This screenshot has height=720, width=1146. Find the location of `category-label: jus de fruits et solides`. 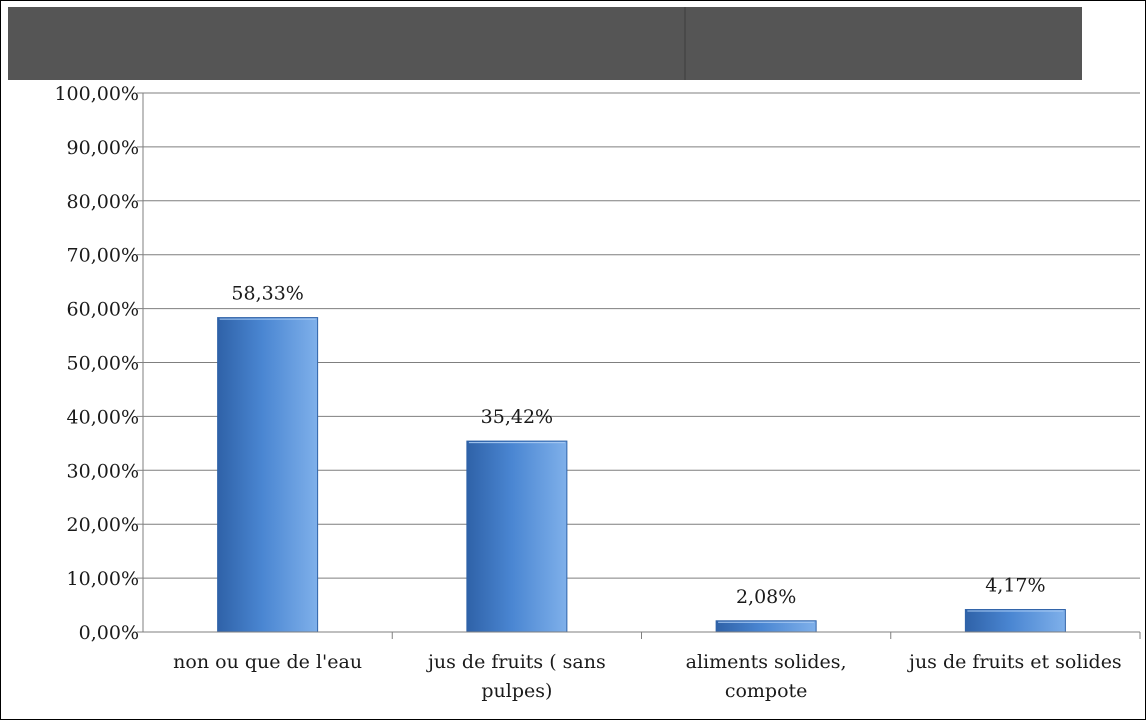

category-label: jus de fruits et solides is located at coordinates (1014, 662).